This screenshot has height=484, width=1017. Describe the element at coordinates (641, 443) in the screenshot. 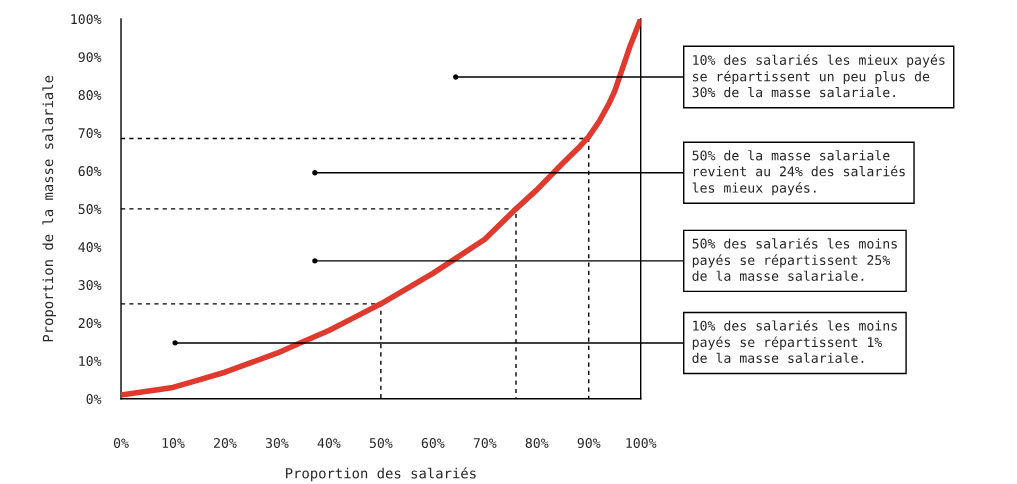

I see `x-tick-label: 100%` at that location.